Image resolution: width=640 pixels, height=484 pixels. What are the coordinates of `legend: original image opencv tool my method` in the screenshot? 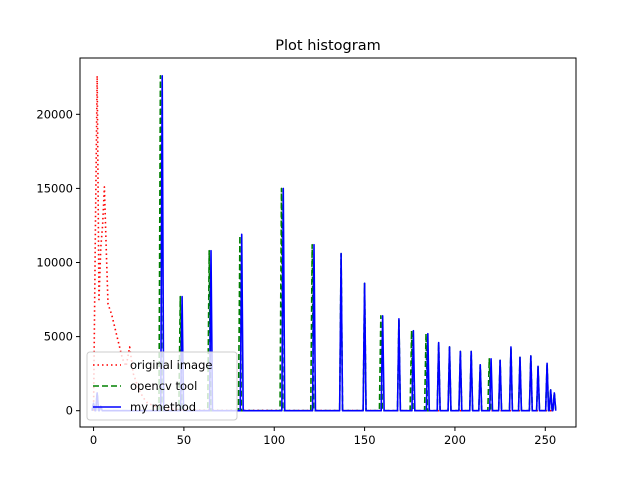 It's located at (162, 386).